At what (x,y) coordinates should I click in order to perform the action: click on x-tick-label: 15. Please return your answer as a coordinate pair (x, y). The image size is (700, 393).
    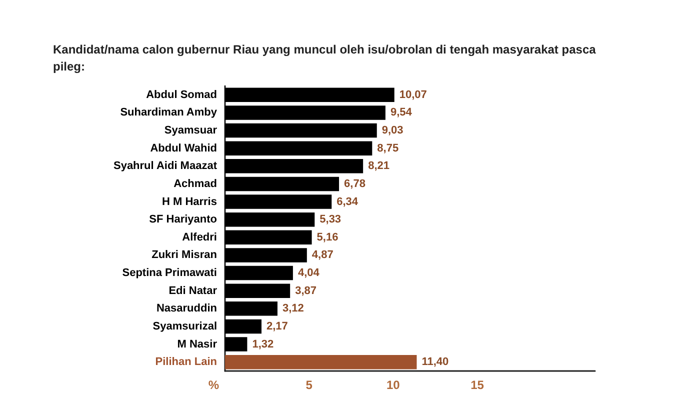
    Looking at the image, I should click on (477, 385).